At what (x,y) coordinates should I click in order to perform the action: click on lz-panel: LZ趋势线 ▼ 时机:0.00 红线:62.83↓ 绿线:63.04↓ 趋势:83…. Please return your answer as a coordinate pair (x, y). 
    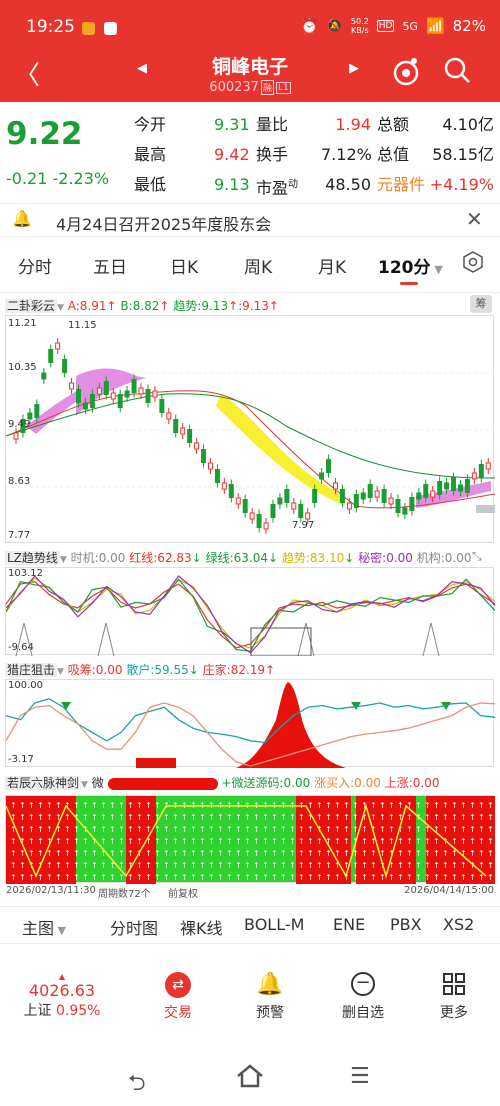
    Looking at the image, I should click on (250, 602).